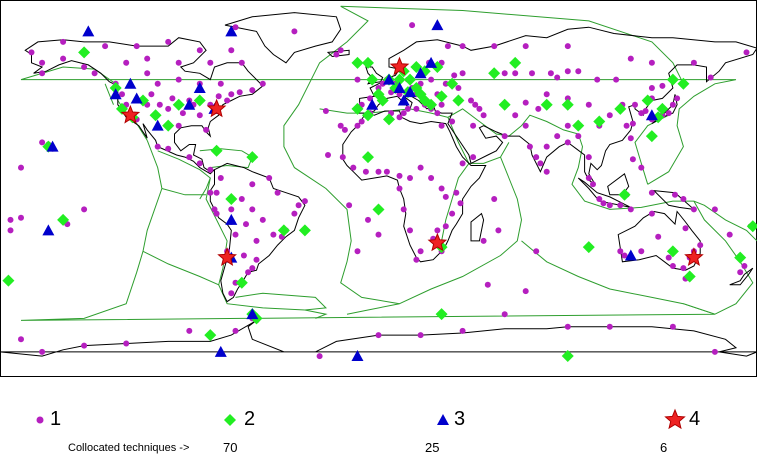 This screenshot has height=457, width=757. Describe the element at coordinates (361, 419) in the screenshot. I see `legend-markers` at that location.